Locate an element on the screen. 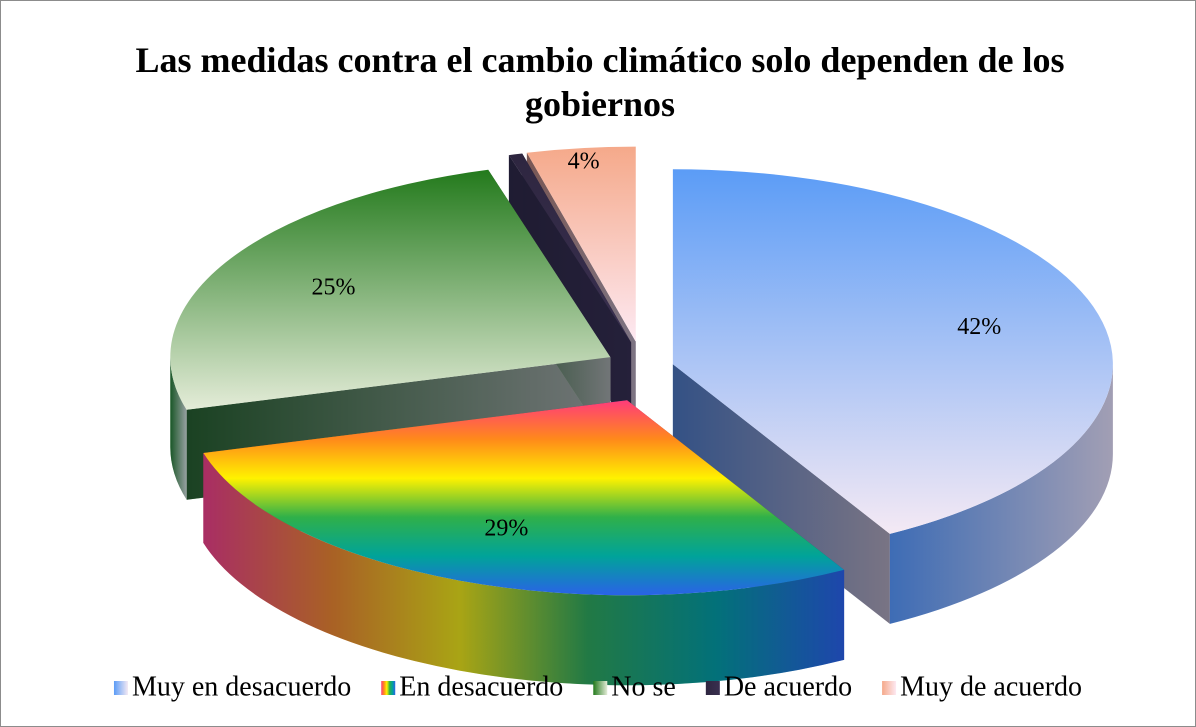 The image size is (1196, 727). legend-label: Muy en desacuerdo is located at coordinates (241, 686).